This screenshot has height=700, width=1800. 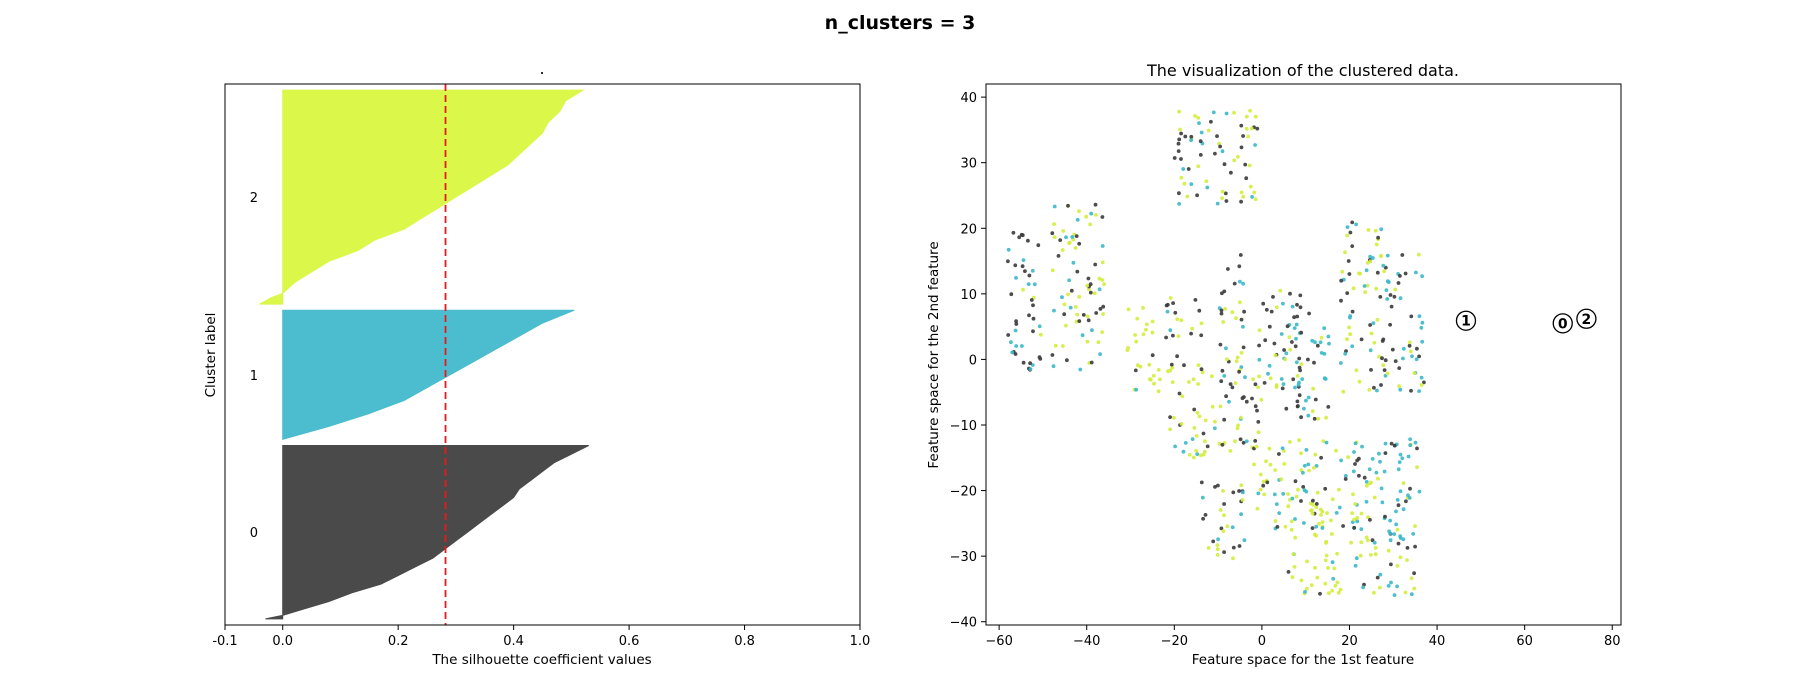 What do you see at coordinates (1349, 641) in the screenshot?
I see `scatter-x-tick-label: 20` at bounding box center [1349, 641].